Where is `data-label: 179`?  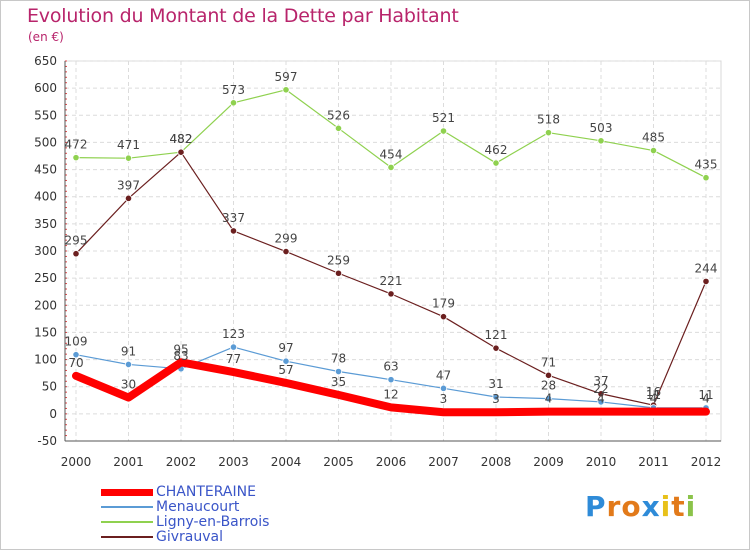 data-label: 179 is located at coordinates (443, 304).